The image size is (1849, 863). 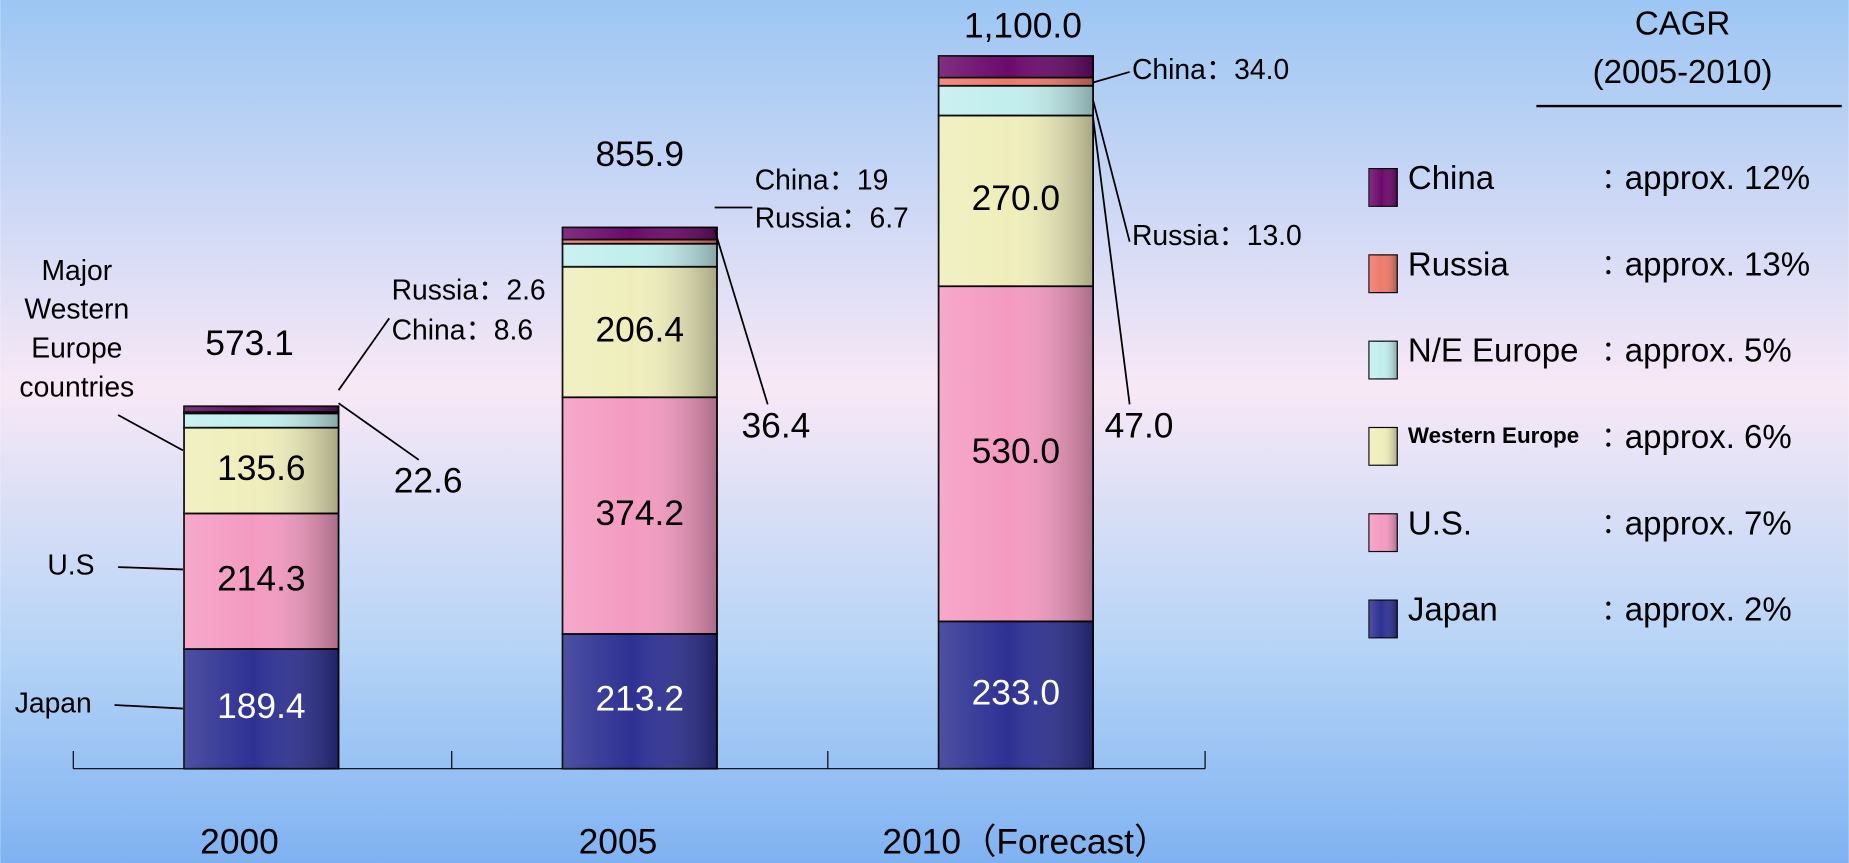 I want to click on legend-cagr: approx. 6%, so click(x=1708, y=436).